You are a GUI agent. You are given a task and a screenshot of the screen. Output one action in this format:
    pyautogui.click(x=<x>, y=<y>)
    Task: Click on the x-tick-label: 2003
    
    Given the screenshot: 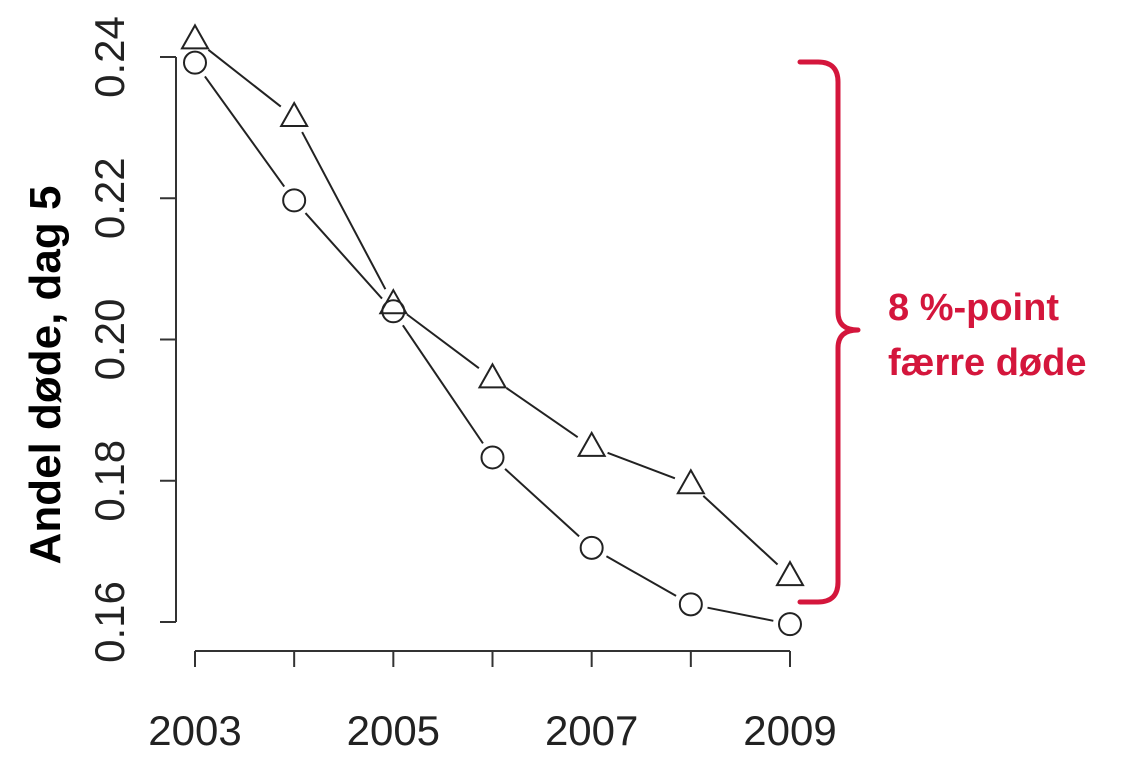 What is the action you would take?
    pyautogui.click(x=194, y=730)
    